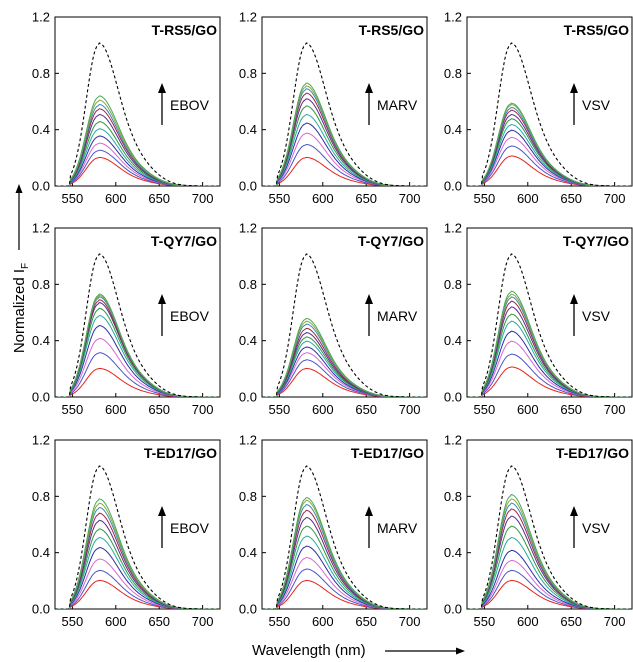 This screenshot has width=633, height=662. Describe the element at coordinates (309, 650) in the screenshot. I see `x-axis-title: Wavelength (nm)` at that location.